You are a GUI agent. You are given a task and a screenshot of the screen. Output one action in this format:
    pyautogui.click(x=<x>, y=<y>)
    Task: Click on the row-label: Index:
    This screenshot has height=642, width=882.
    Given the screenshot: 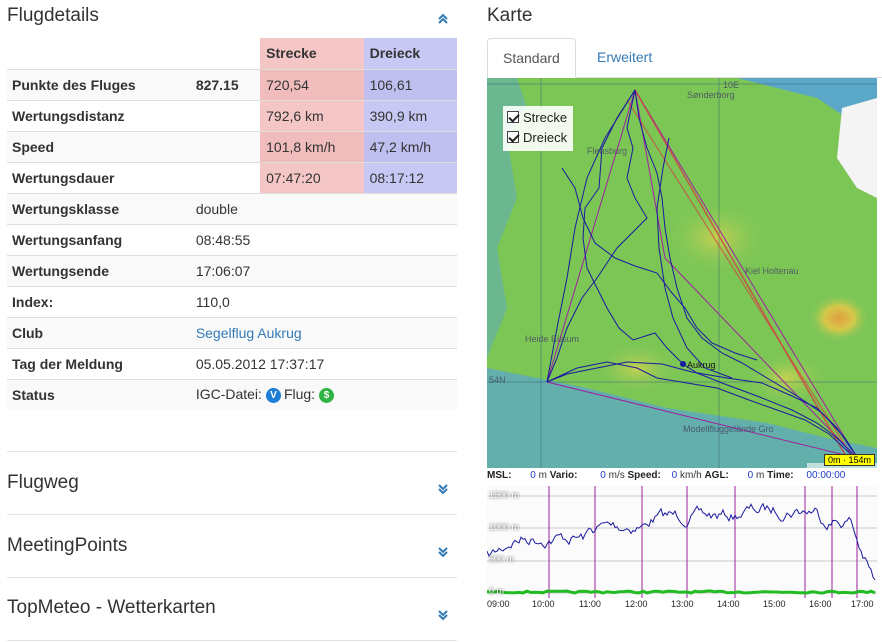 What is the action you would take?
    pyautogui.click(x=98, y=301)
    